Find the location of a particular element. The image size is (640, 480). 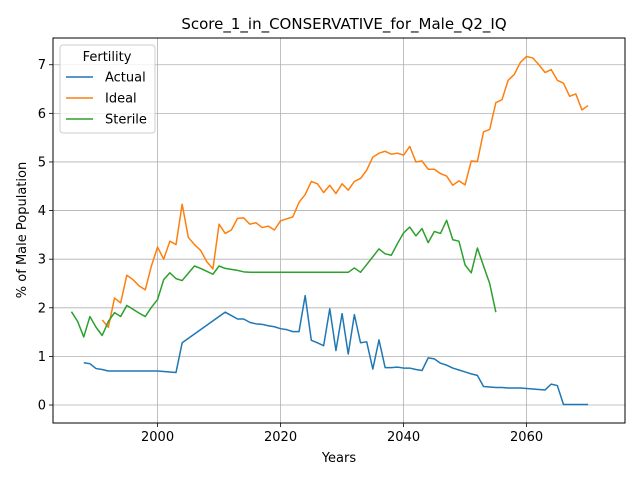

y-tick-label: 6 is located at coordinates (42, 114).